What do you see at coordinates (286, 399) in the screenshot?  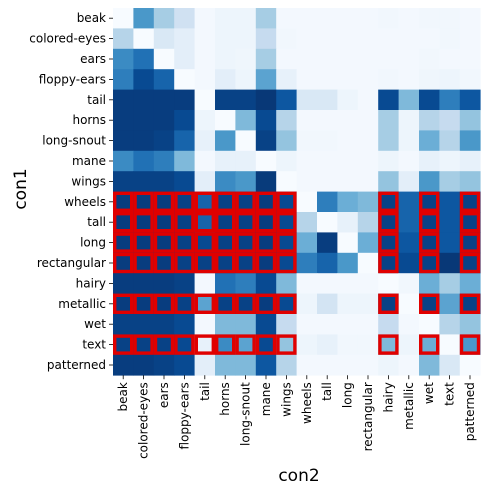 I see `col-tick-label: wings` at bounding box center [286, 399].